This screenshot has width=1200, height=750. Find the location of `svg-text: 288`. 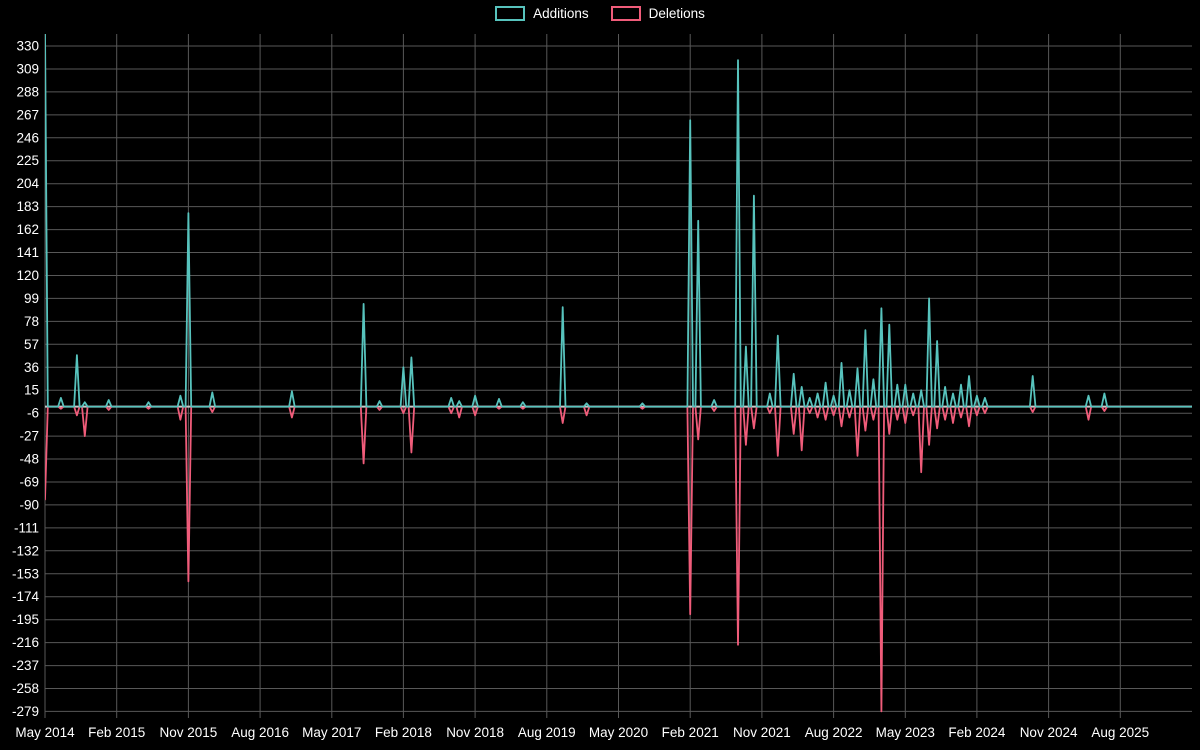

svg-text: 288 is located at coordinates (27, 91).